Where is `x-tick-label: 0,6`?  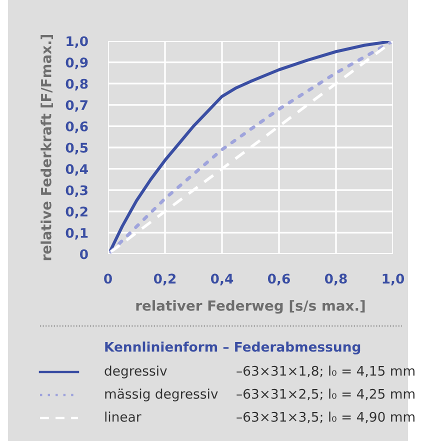
x-tick-label: 0,6 is located at coordinates (279, 280).